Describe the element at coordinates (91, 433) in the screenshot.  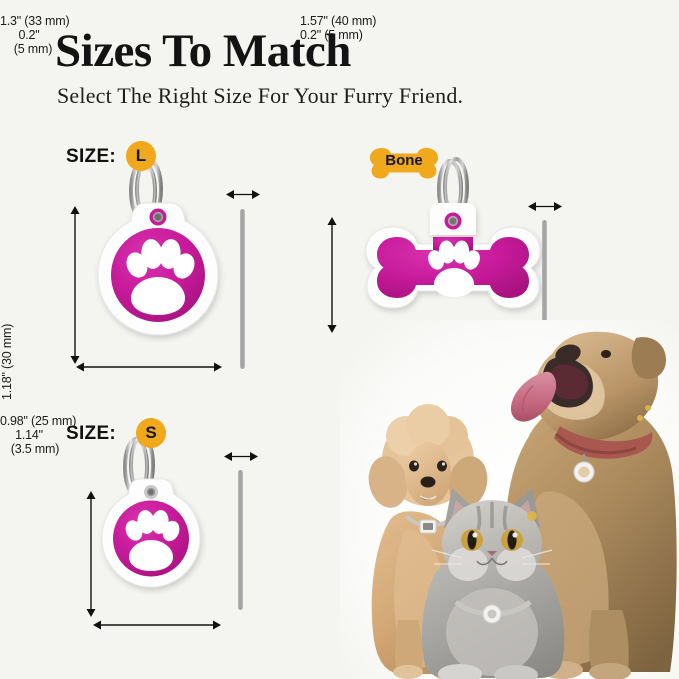
I see `size-s-prefix-label: SIZE:` at that location.